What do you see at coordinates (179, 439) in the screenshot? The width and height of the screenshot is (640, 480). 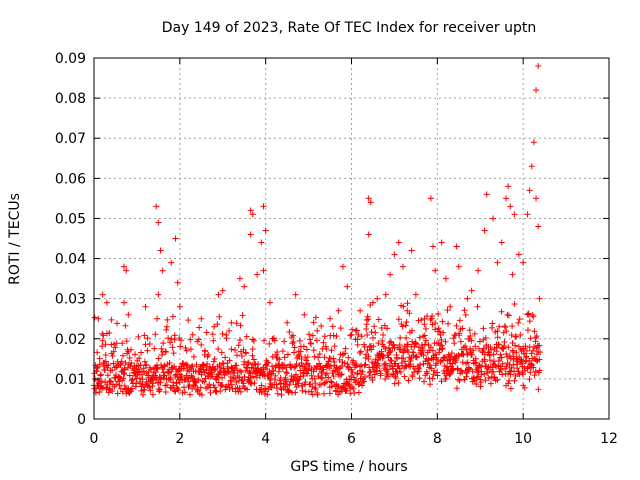 I see `x-tick-label: 2` at bounding box center [179, 439].